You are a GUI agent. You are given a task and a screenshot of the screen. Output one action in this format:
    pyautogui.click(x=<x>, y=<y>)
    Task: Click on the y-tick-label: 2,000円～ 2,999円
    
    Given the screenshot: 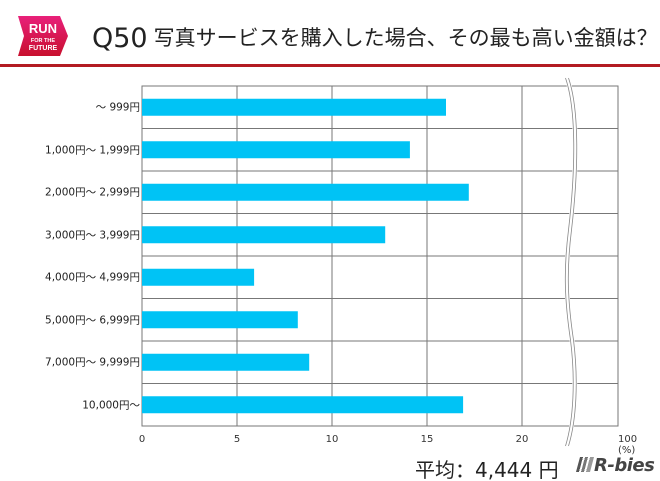 What is the action you would take?
    pyautogui.click(x=92, y=192)
    